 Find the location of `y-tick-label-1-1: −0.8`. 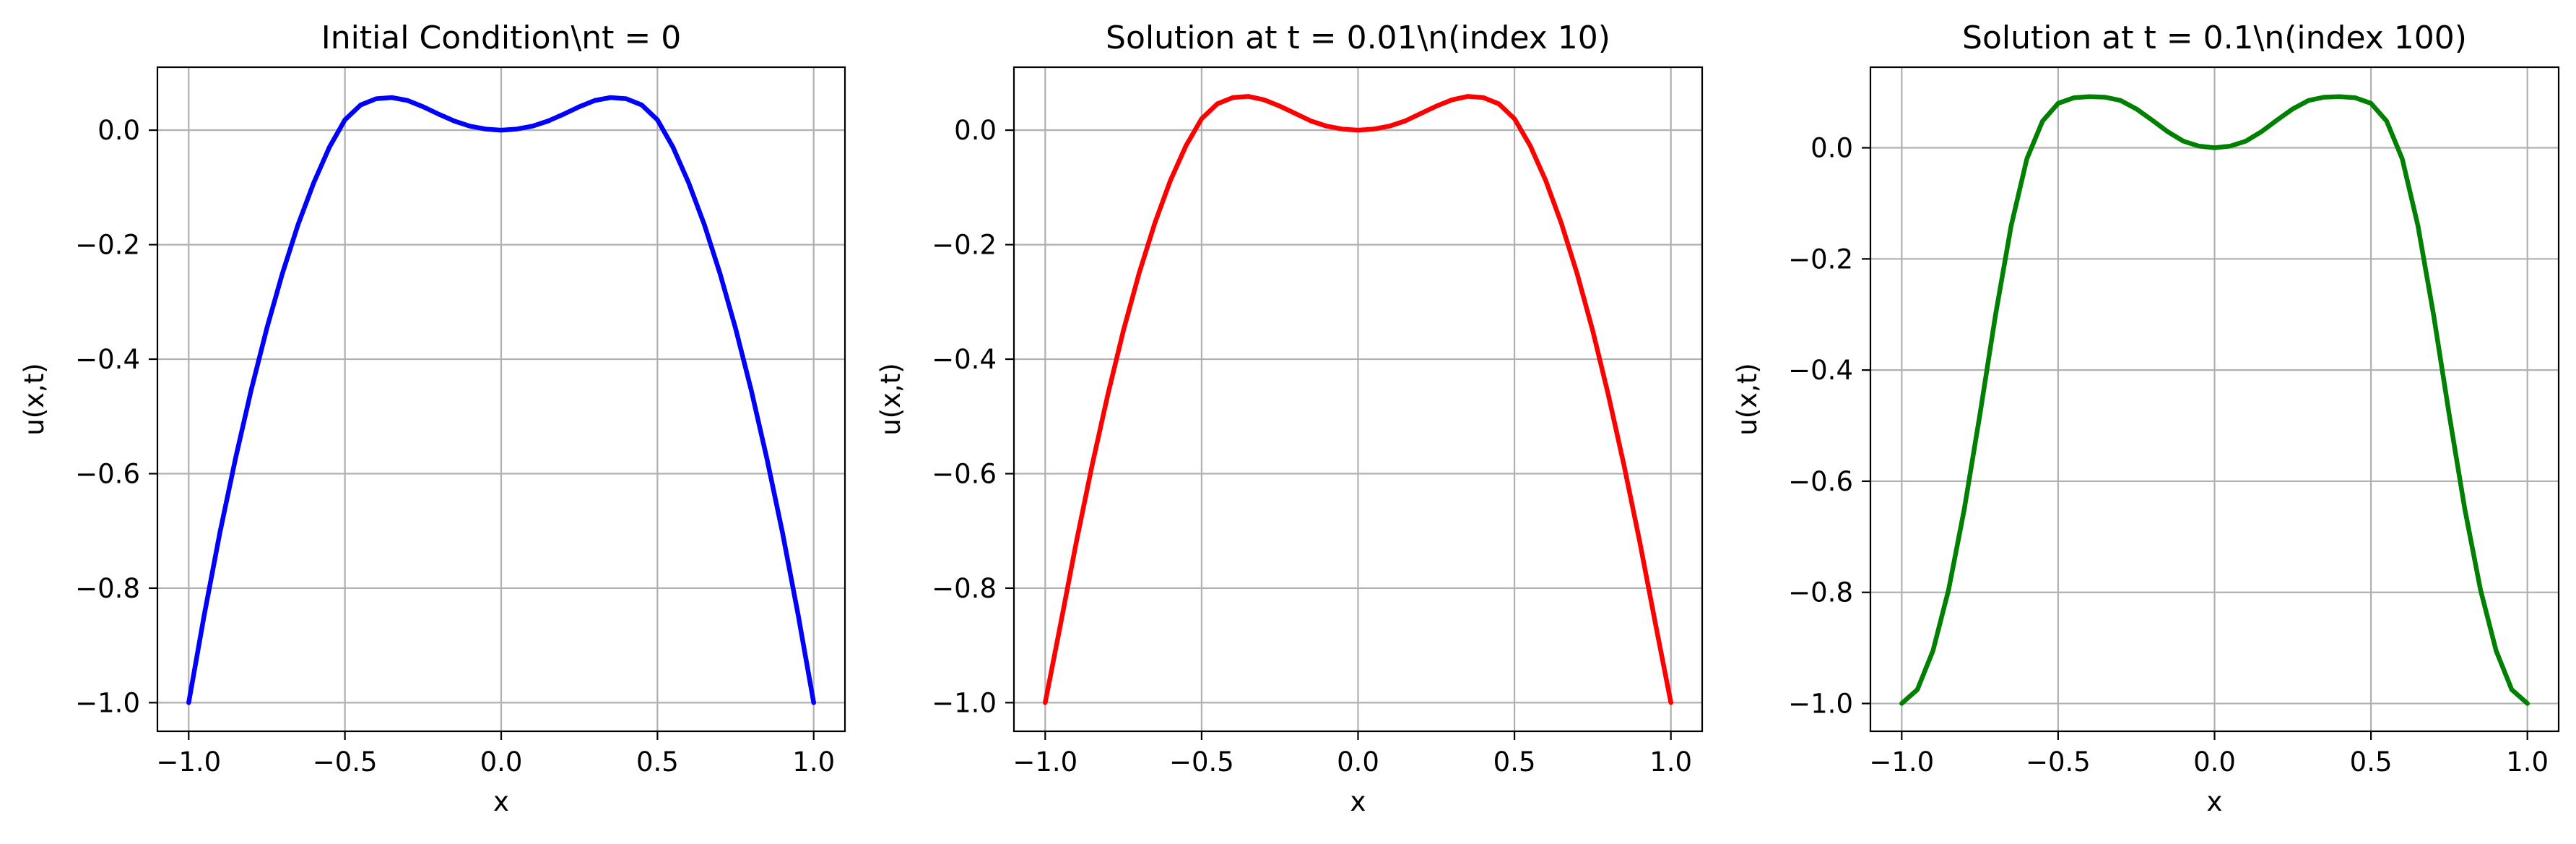

y-tick-label-1-1: −0.8 is located at coordinates (107, 589).